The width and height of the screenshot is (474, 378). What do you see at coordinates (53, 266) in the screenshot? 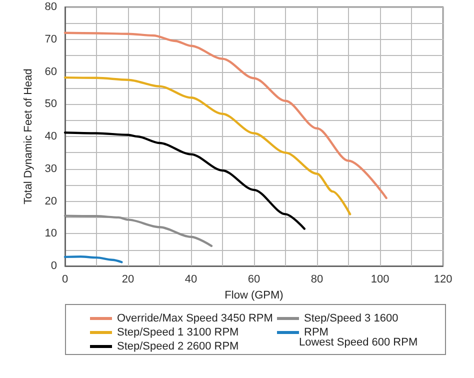
I see `y-tick-label: 0` at bounding box center [53, 266].